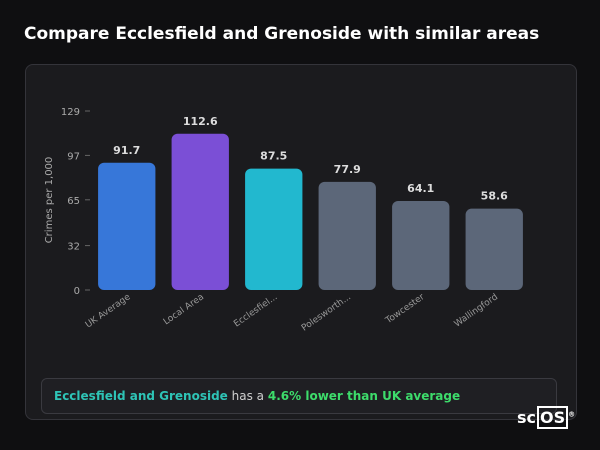 The width and height of the screenshot is (600, 450). What do you see at coordinates (49, 200) in the screenshot?
I see `y-axis-label: Crimes per 1,000` at bounding box center [49, 200].